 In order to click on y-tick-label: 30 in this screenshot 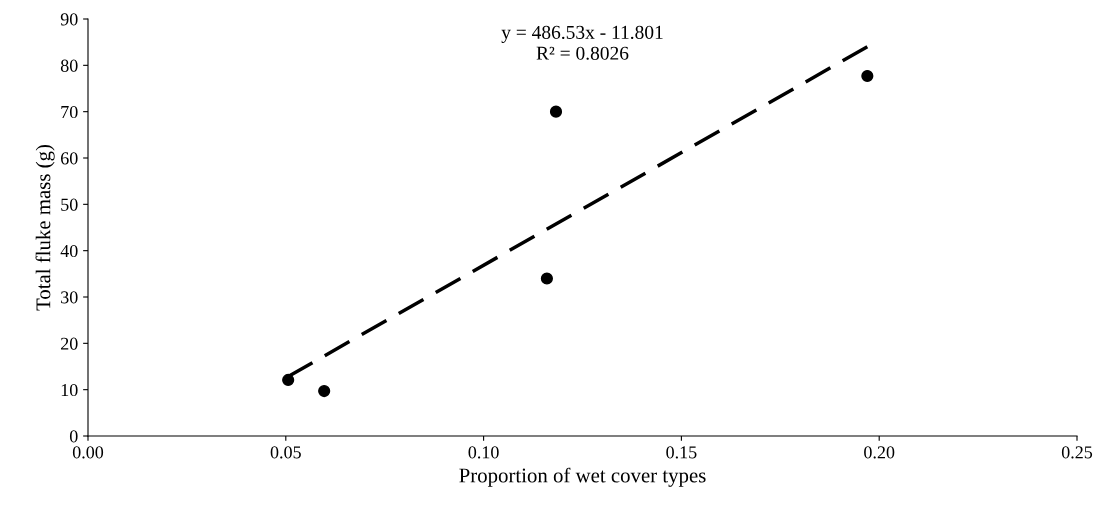, I will do `click(69, 297)`.